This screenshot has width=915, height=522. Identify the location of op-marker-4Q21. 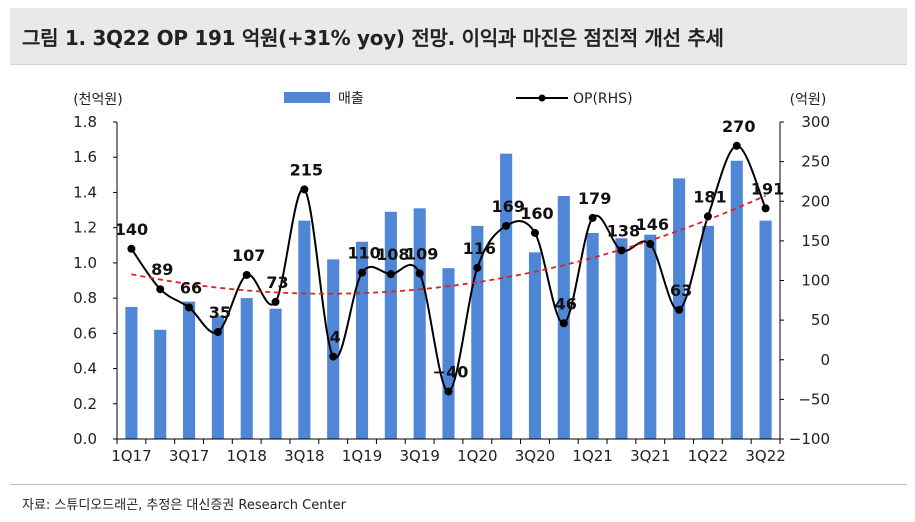
(679, 309).